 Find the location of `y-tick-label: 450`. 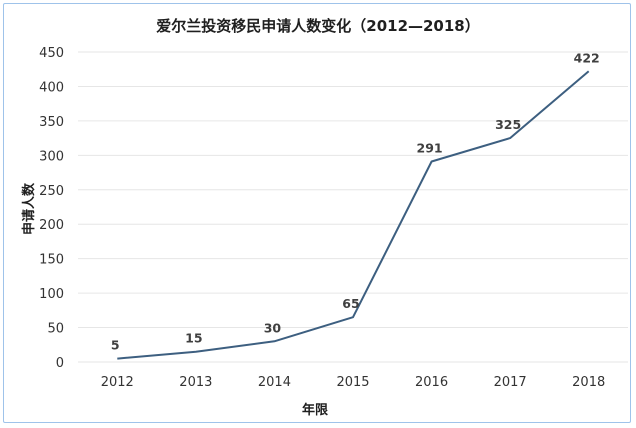

y-tick-label: 450 is located at coordinates (51, 53).